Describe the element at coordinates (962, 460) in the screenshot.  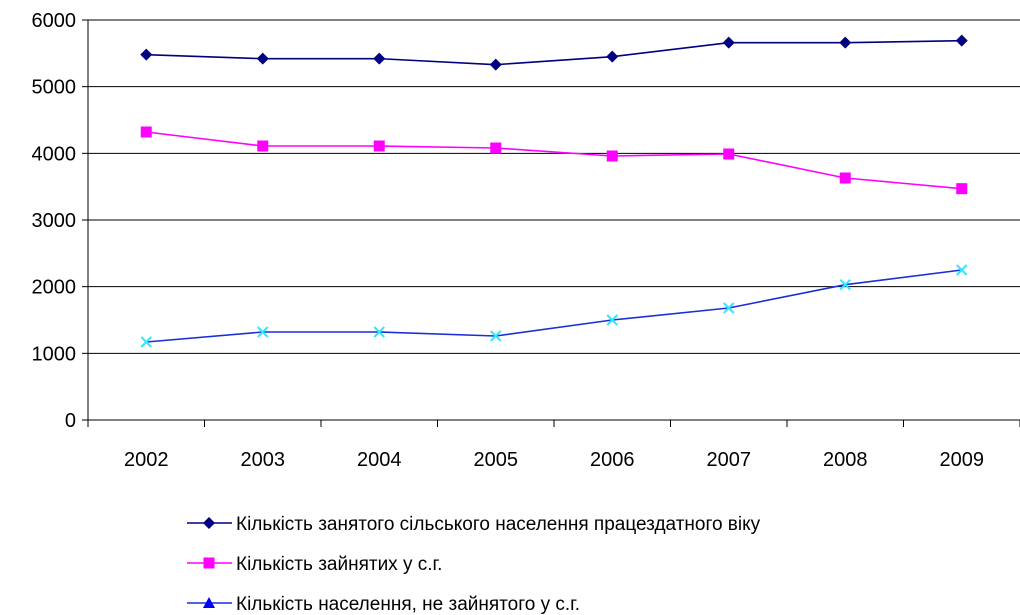
I see `x-tick-label: 2009` at that location.